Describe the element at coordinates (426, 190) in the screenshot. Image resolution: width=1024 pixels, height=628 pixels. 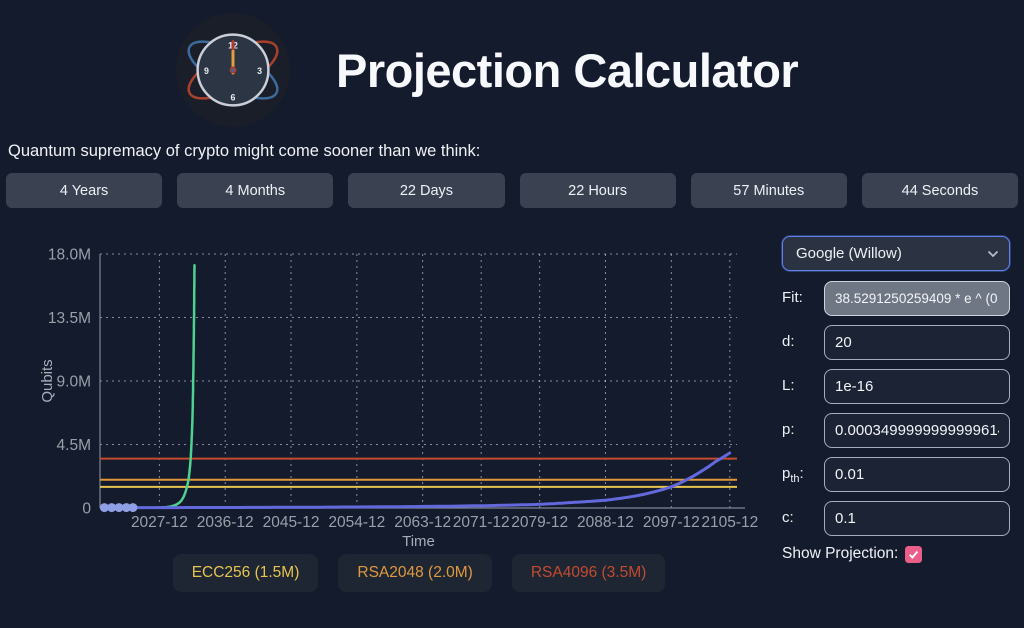
I see `countdown-days-button: 22 Days` at that location.